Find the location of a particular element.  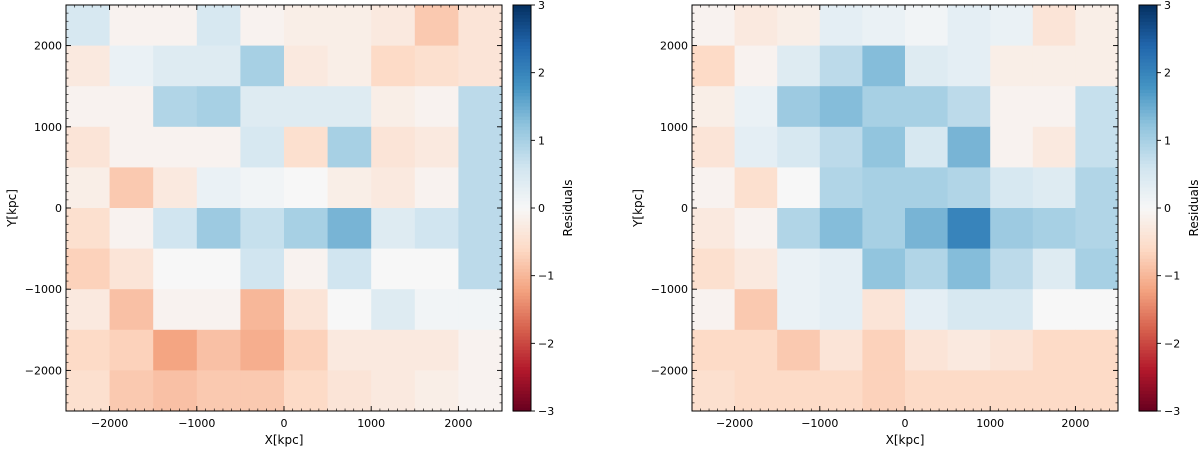

y-tick-label: 1000 is located at coordinates (674, 127).